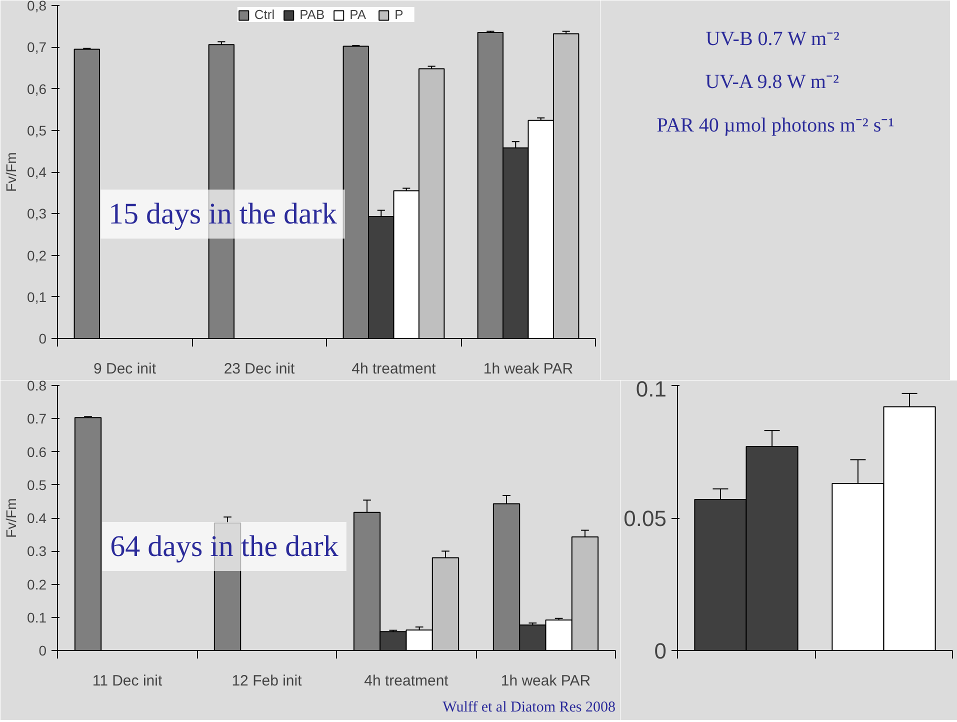  I want to click on x-tick-label: 12 Feb init, so click(267, 681).